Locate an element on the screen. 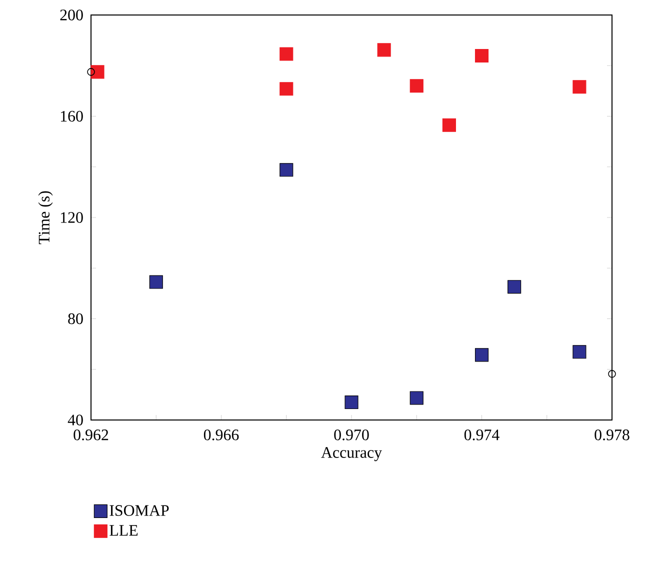 This screenshot has width=660, height=561. x-tick-label: 0.974 is located at coordinates (482, 435).